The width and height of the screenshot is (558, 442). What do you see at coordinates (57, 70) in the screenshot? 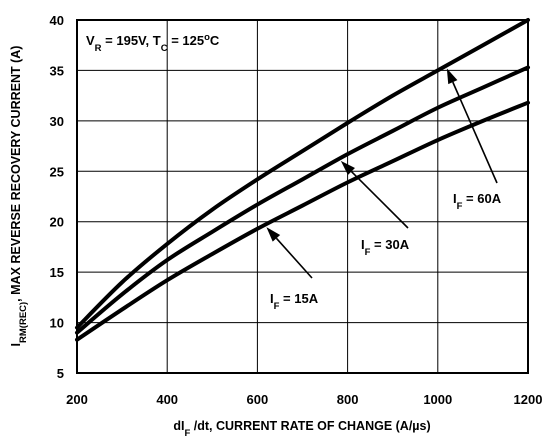
I see `y-tick-label: 35` at bounding box center [57, 70].